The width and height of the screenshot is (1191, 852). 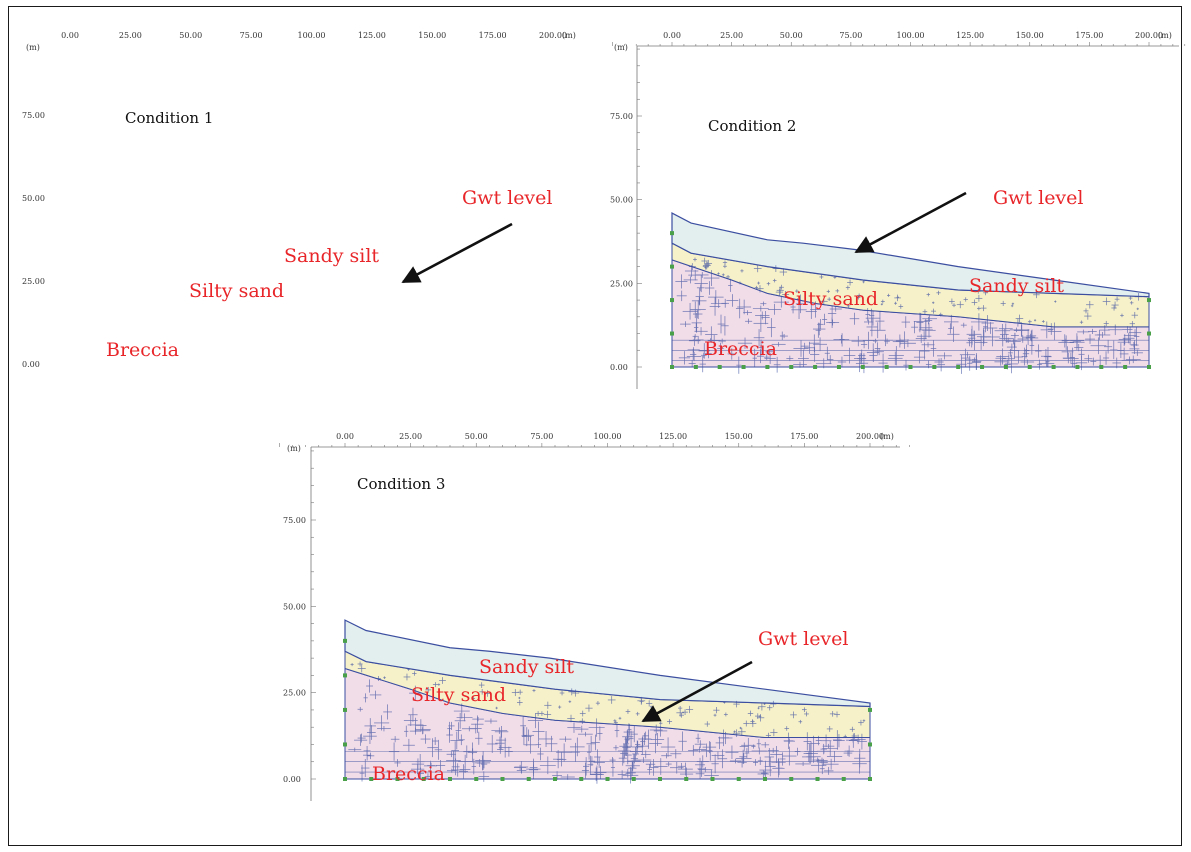 I want to click on panel-3-title: Condition 3, so click(x=401, y=484).